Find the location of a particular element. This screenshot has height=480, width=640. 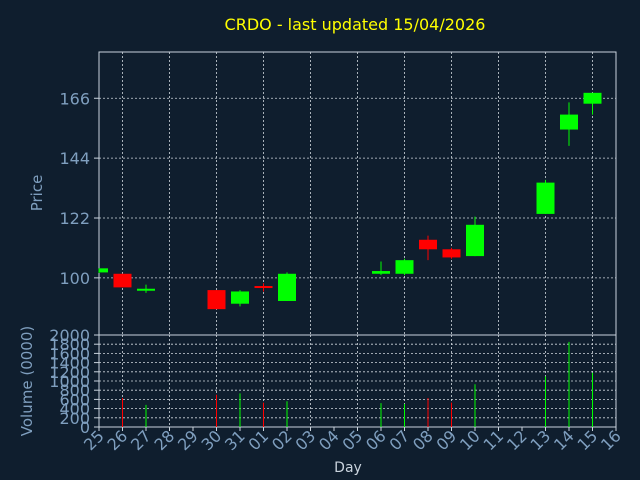

volume-y-tick-label: 2000 is located at coordinates (69, 335).